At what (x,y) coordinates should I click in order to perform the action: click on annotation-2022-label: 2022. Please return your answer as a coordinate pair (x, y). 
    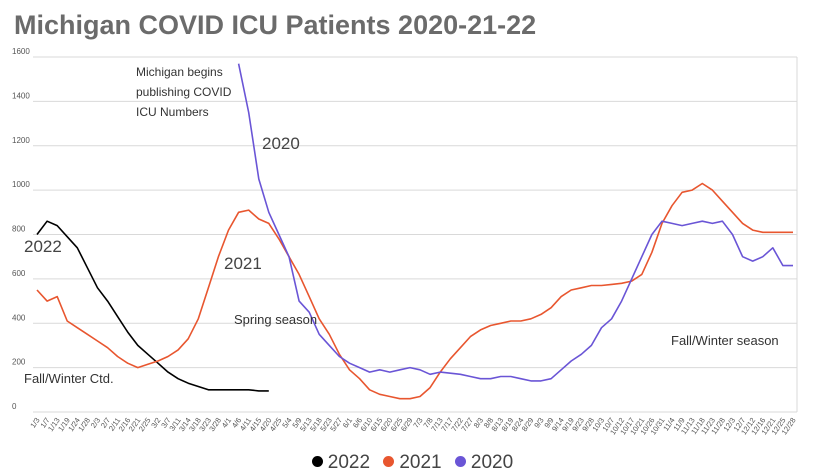
    Looking at the image, I should click on (43, 246).